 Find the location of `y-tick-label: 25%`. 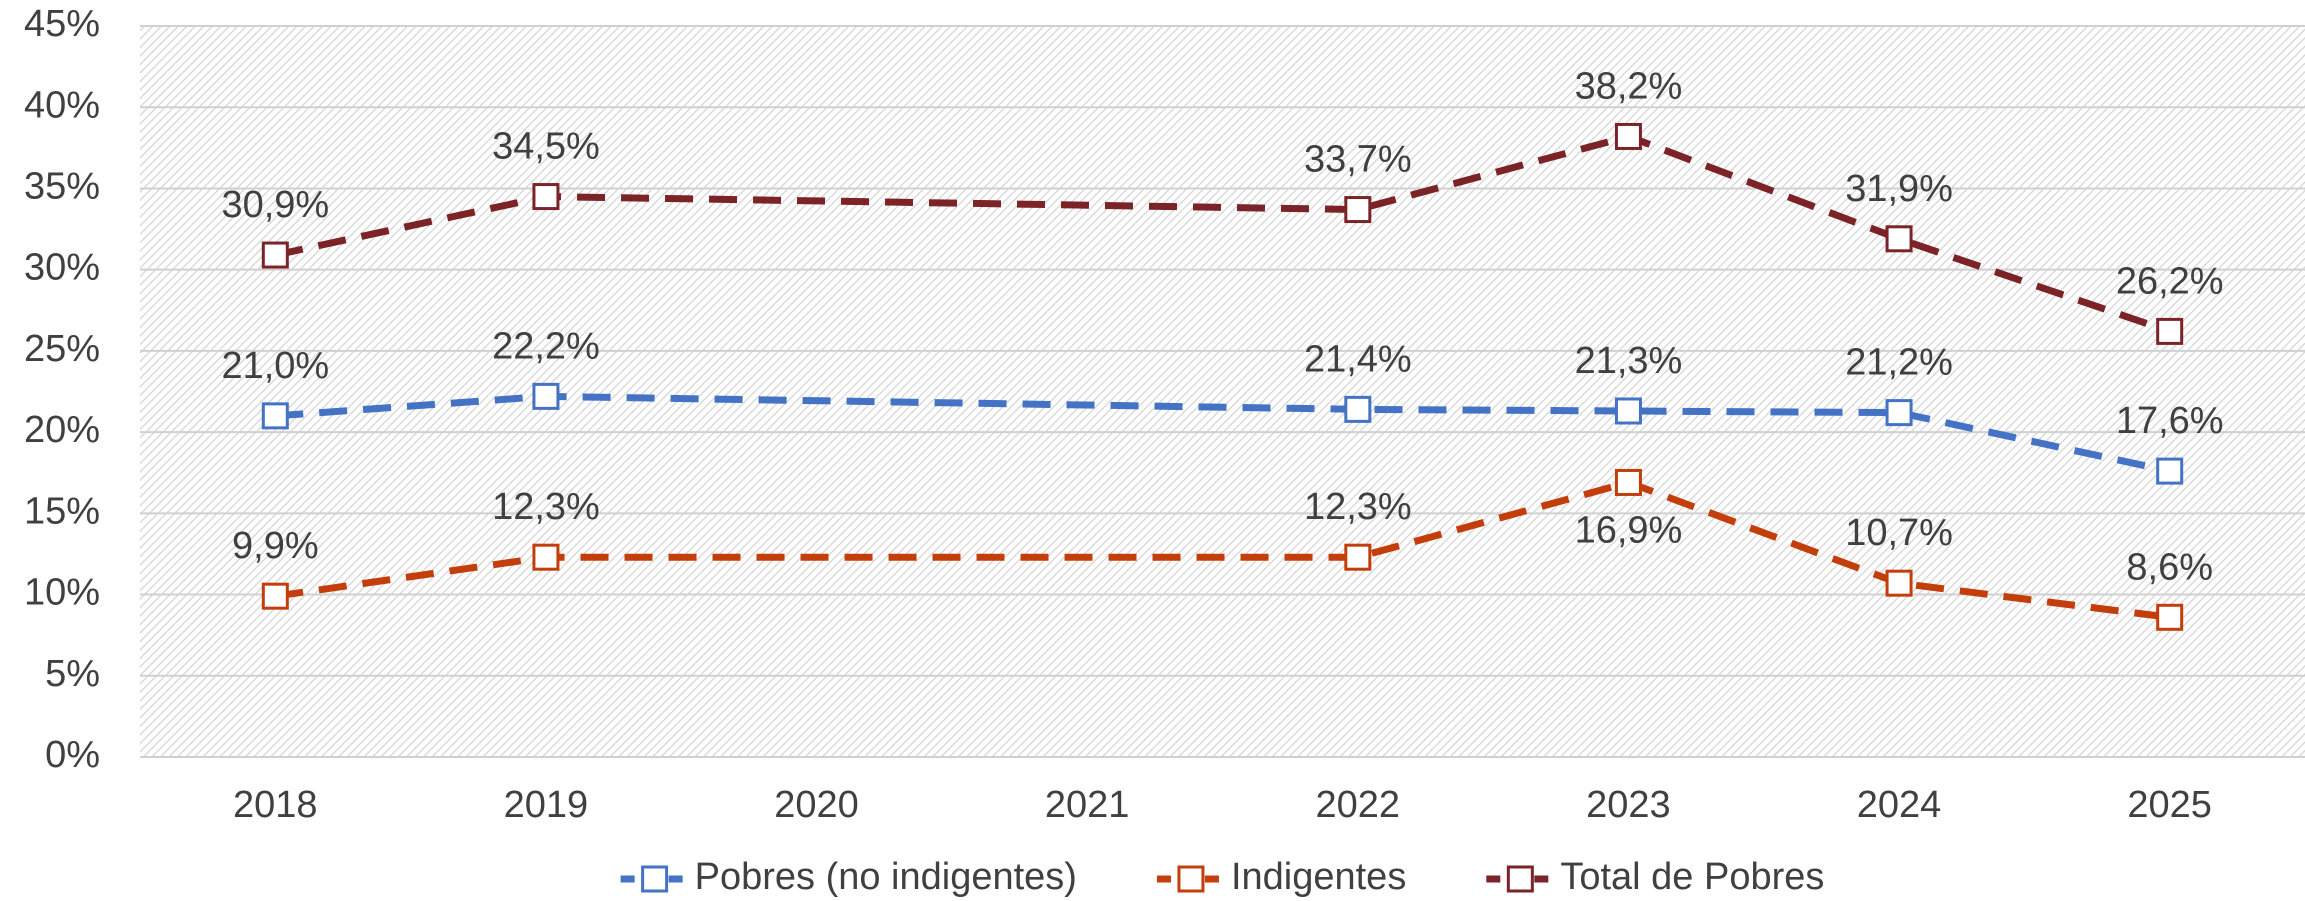

y-tick-label: 25% is located at coordinates (62, 349).